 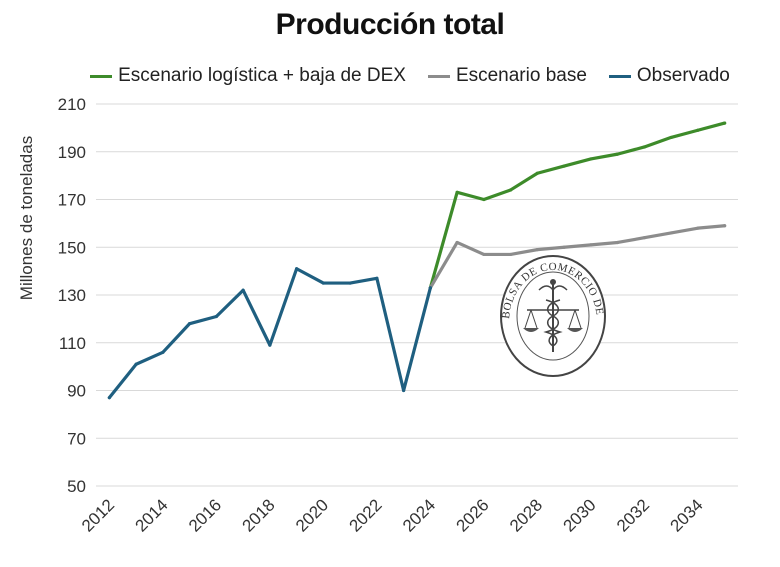 I want to click on y-tick-label: 130, so click(x=72, y=295).